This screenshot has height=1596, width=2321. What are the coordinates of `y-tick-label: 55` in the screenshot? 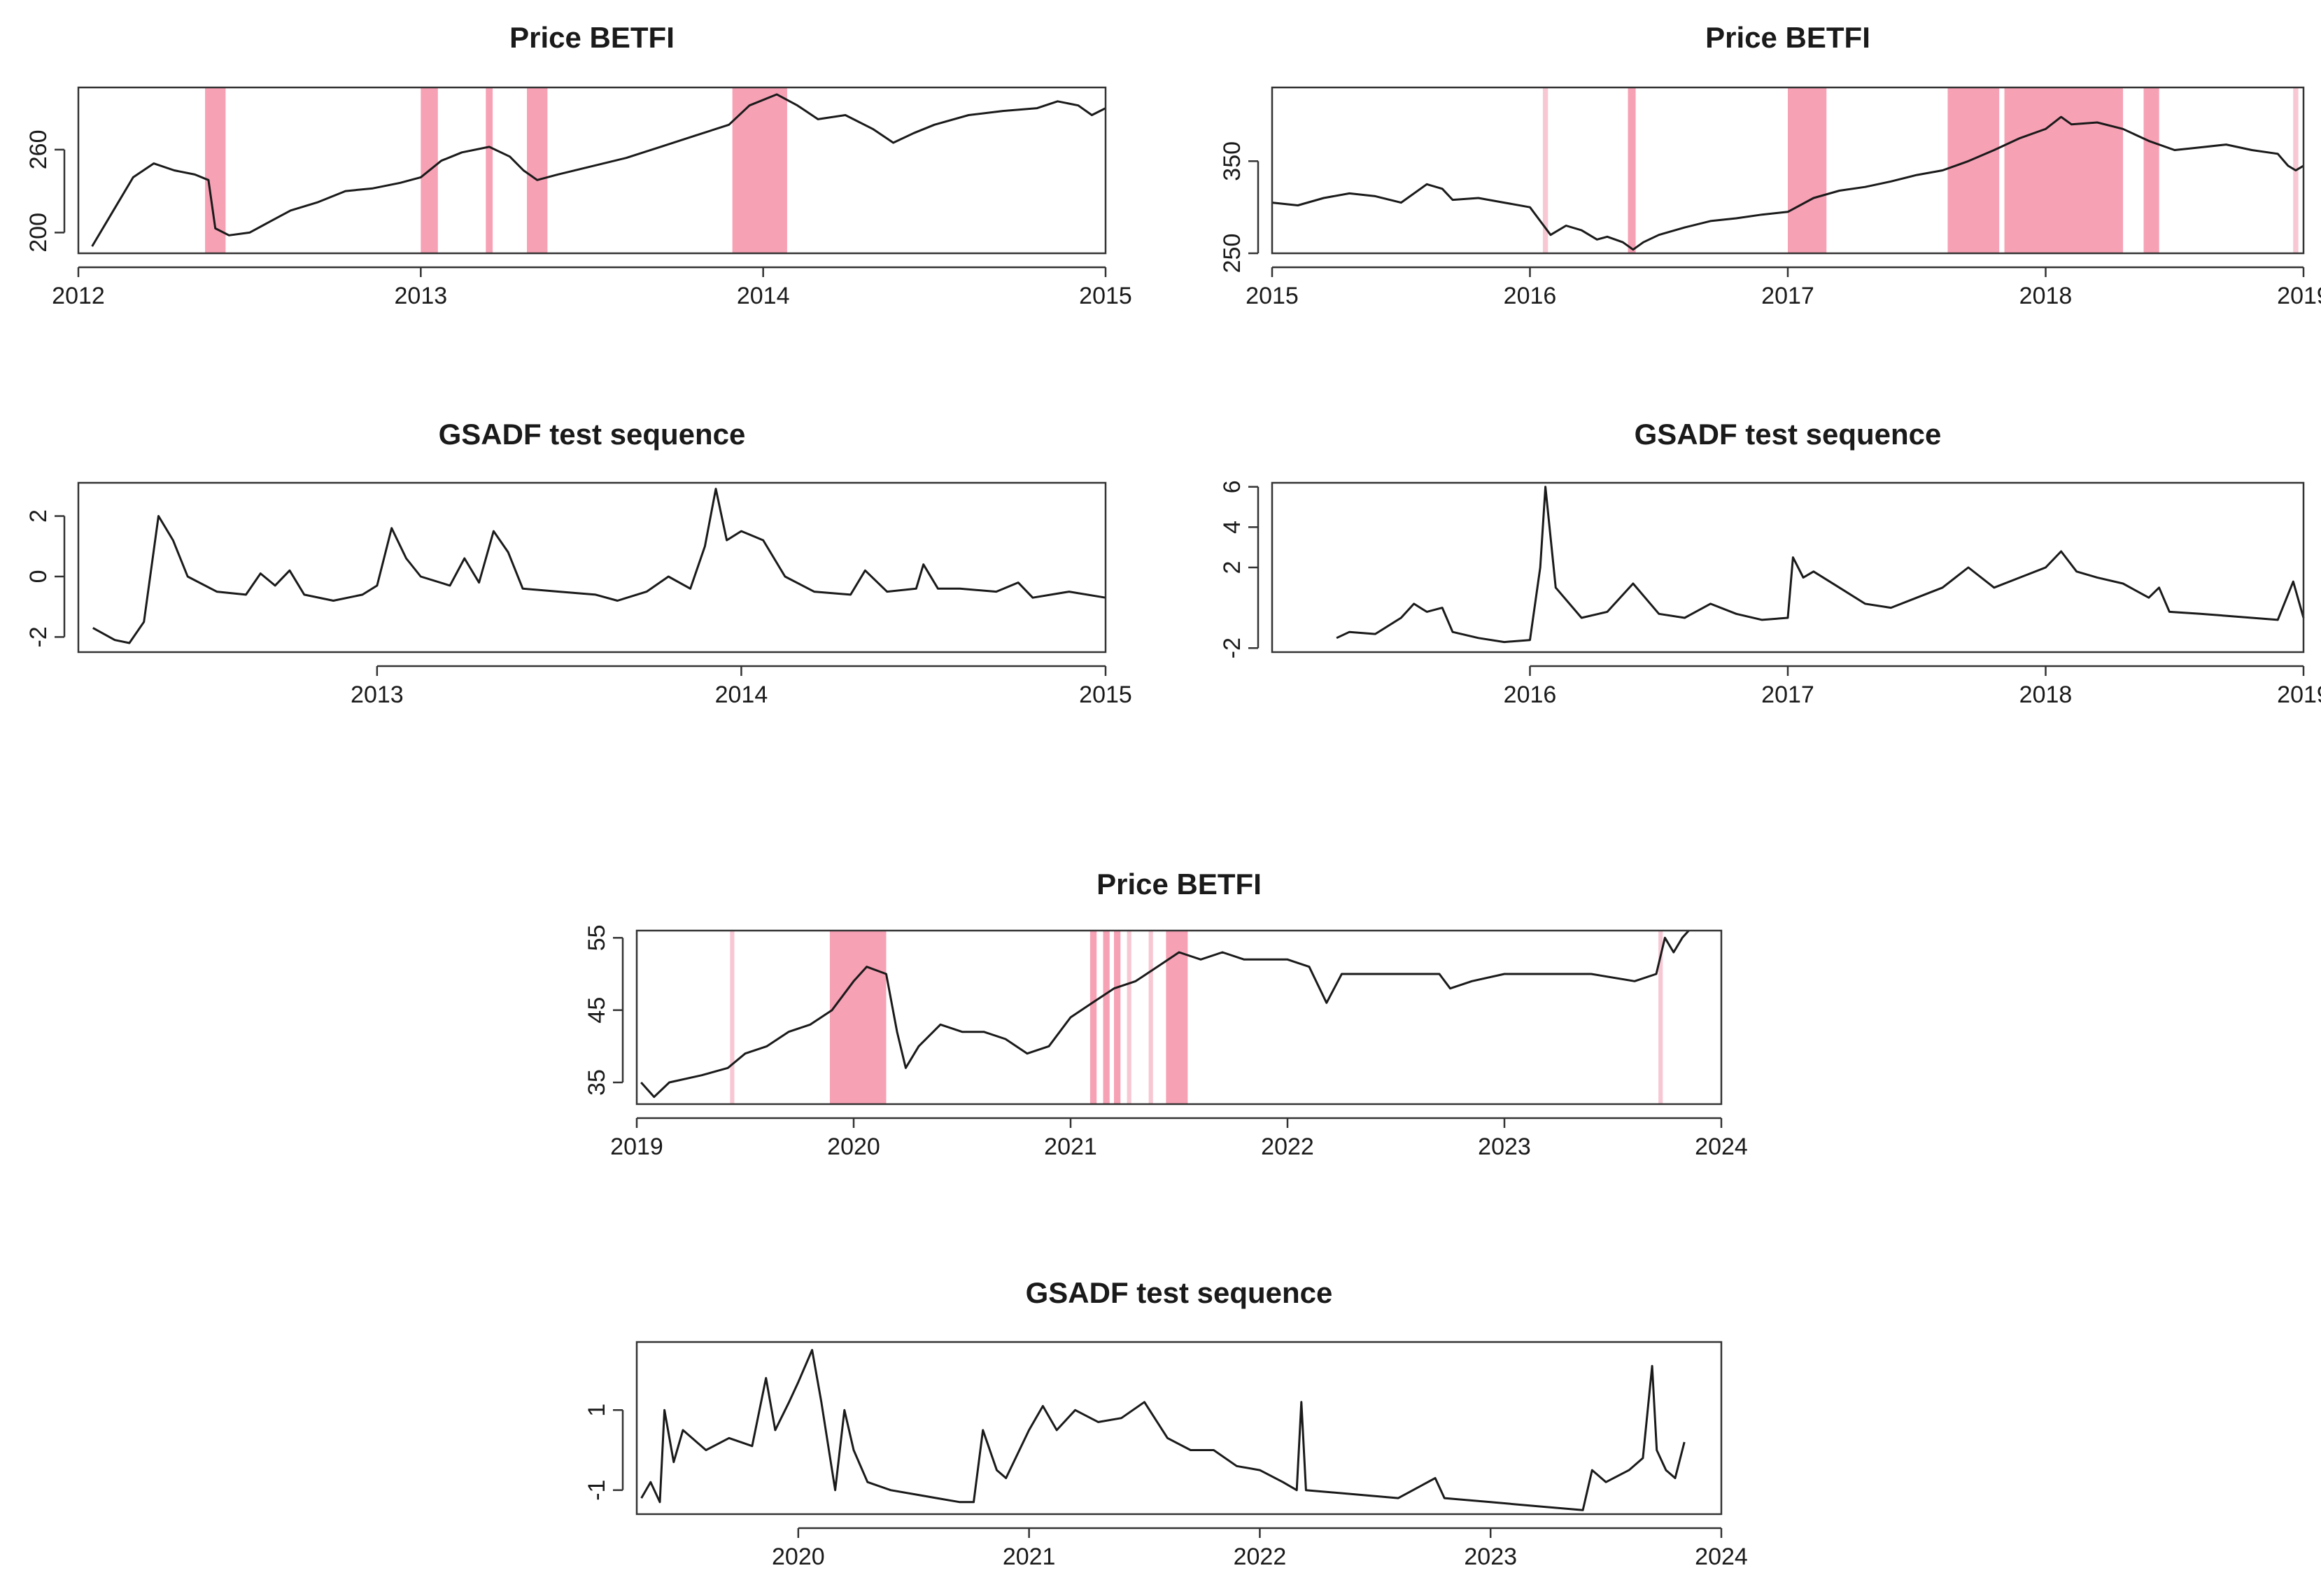 It's located at (597, 937).